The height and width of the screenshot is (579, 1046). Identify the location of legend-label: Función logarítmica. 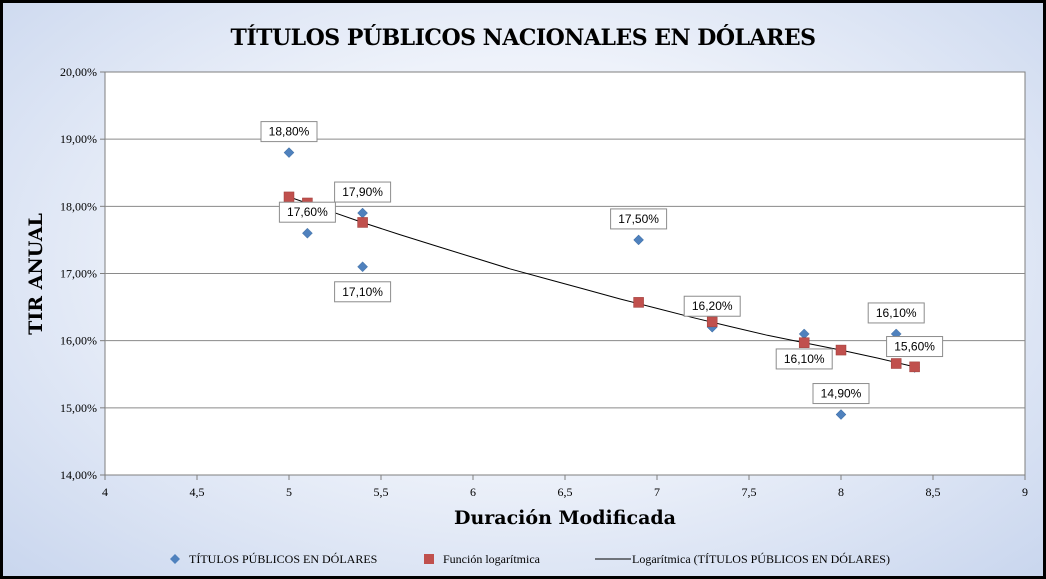
(492, 559).